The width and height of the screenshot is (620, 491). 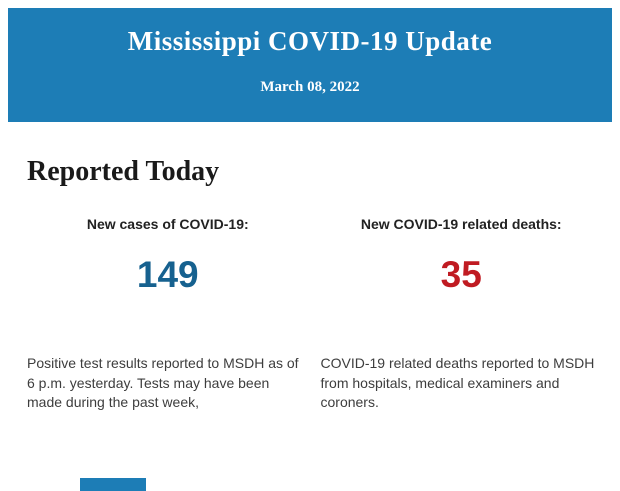 I want to click on cases-value: 149, so click(x=167, y=274).